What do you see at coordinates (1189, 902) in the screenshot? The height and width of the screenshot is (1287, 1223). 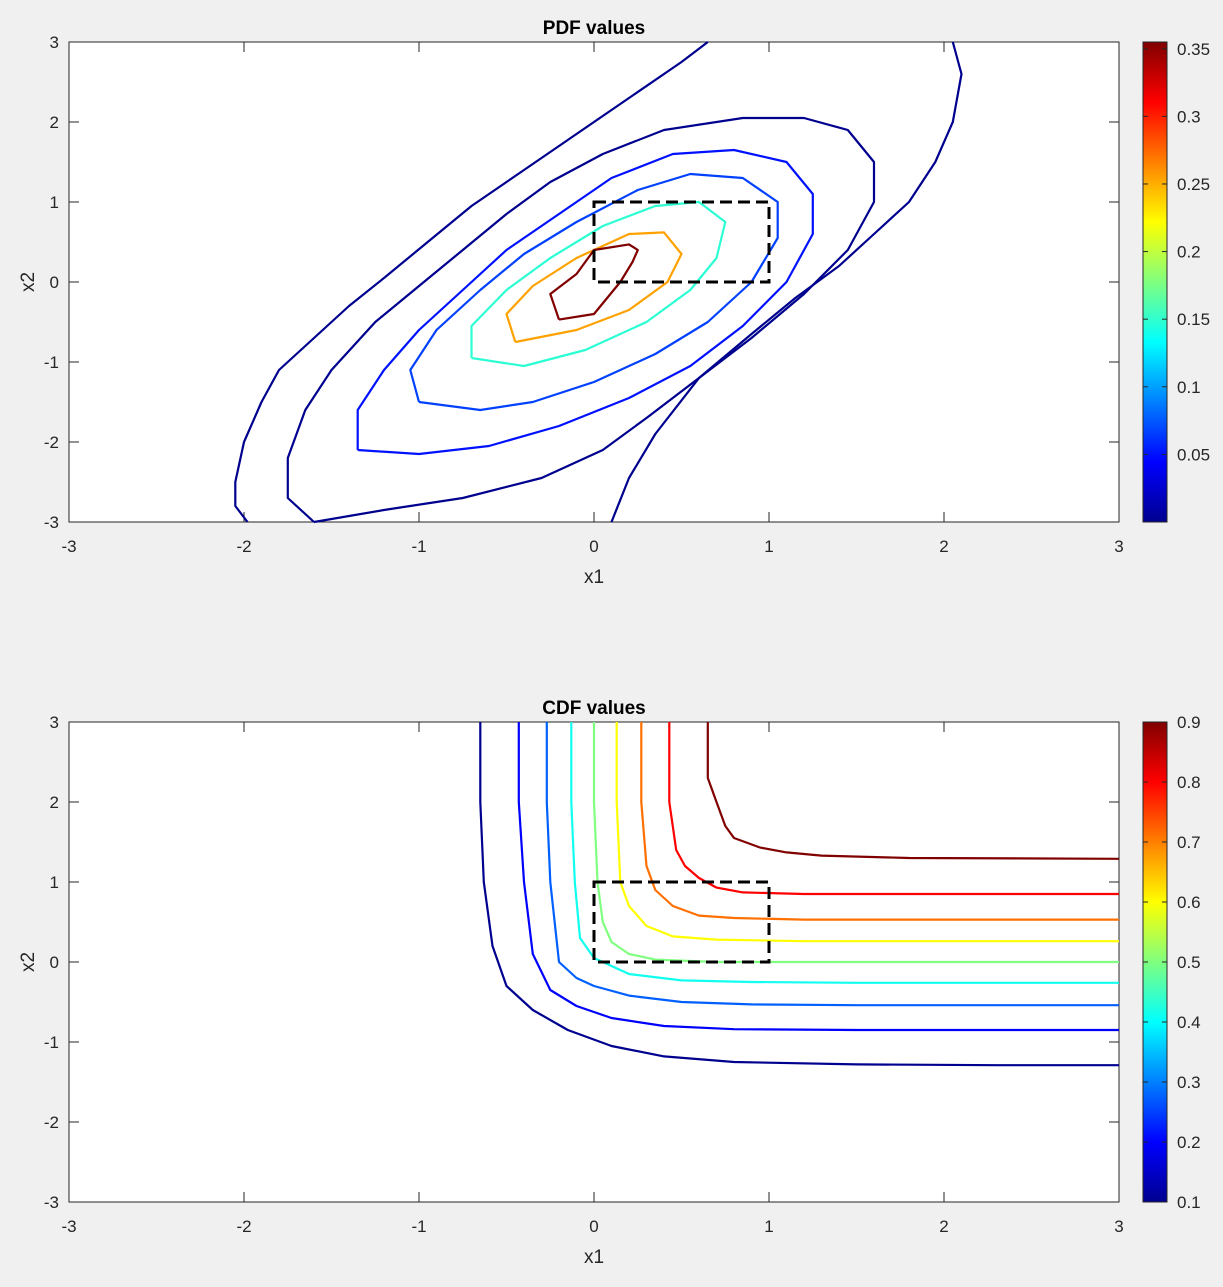 I see `colorbar-tick-label: 0.6` at bounding box center [1189, 902].